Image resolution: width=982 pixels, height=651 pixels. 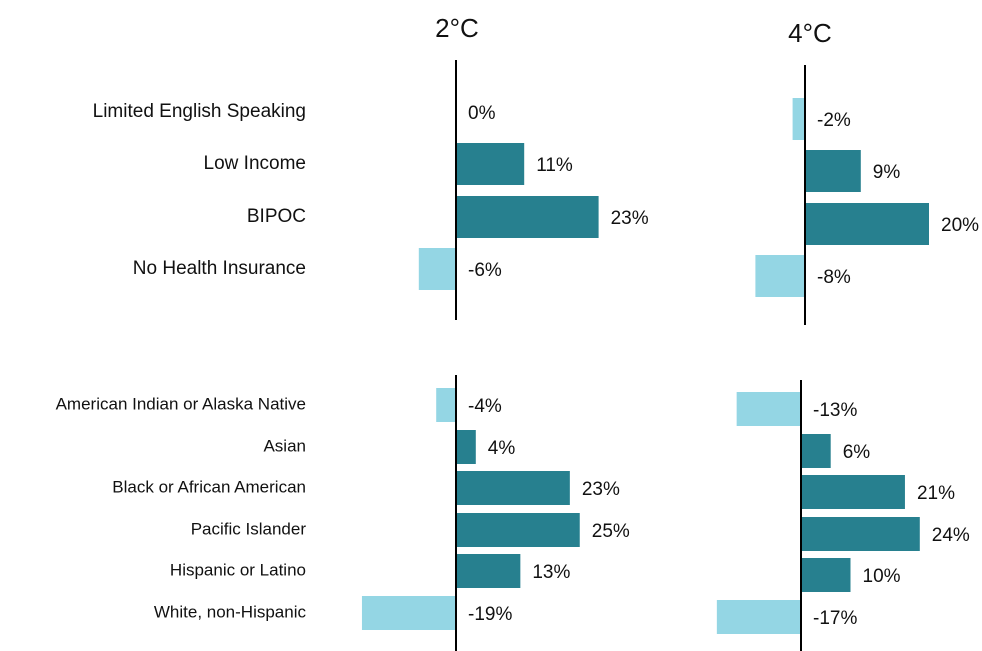 What do you see at coordinates (810, 33) in the screenshot?
I see `panel-title: 4°C` at bounding box center [810, 33].